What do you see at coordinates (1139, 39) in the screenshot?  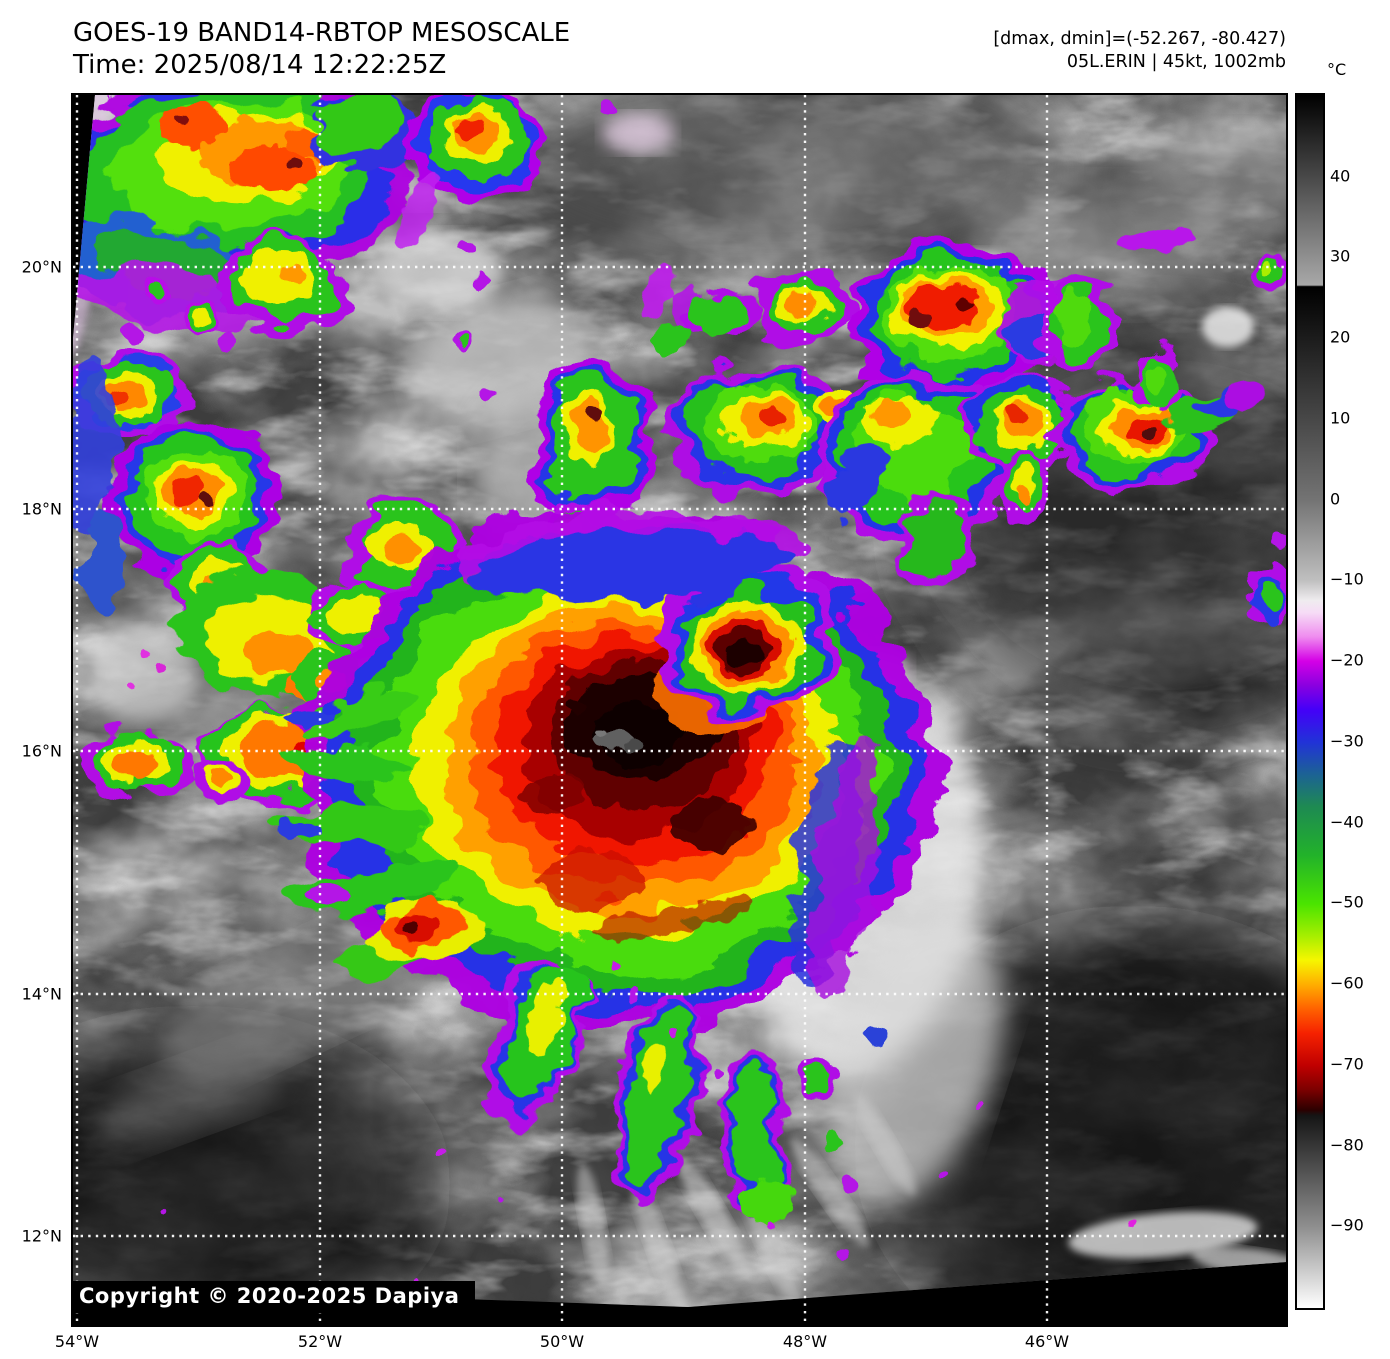 I see `dmax-dmin-readout: [dmax, dmin]=(-52.267, -80.427)` at bounding box center [1139, 39].